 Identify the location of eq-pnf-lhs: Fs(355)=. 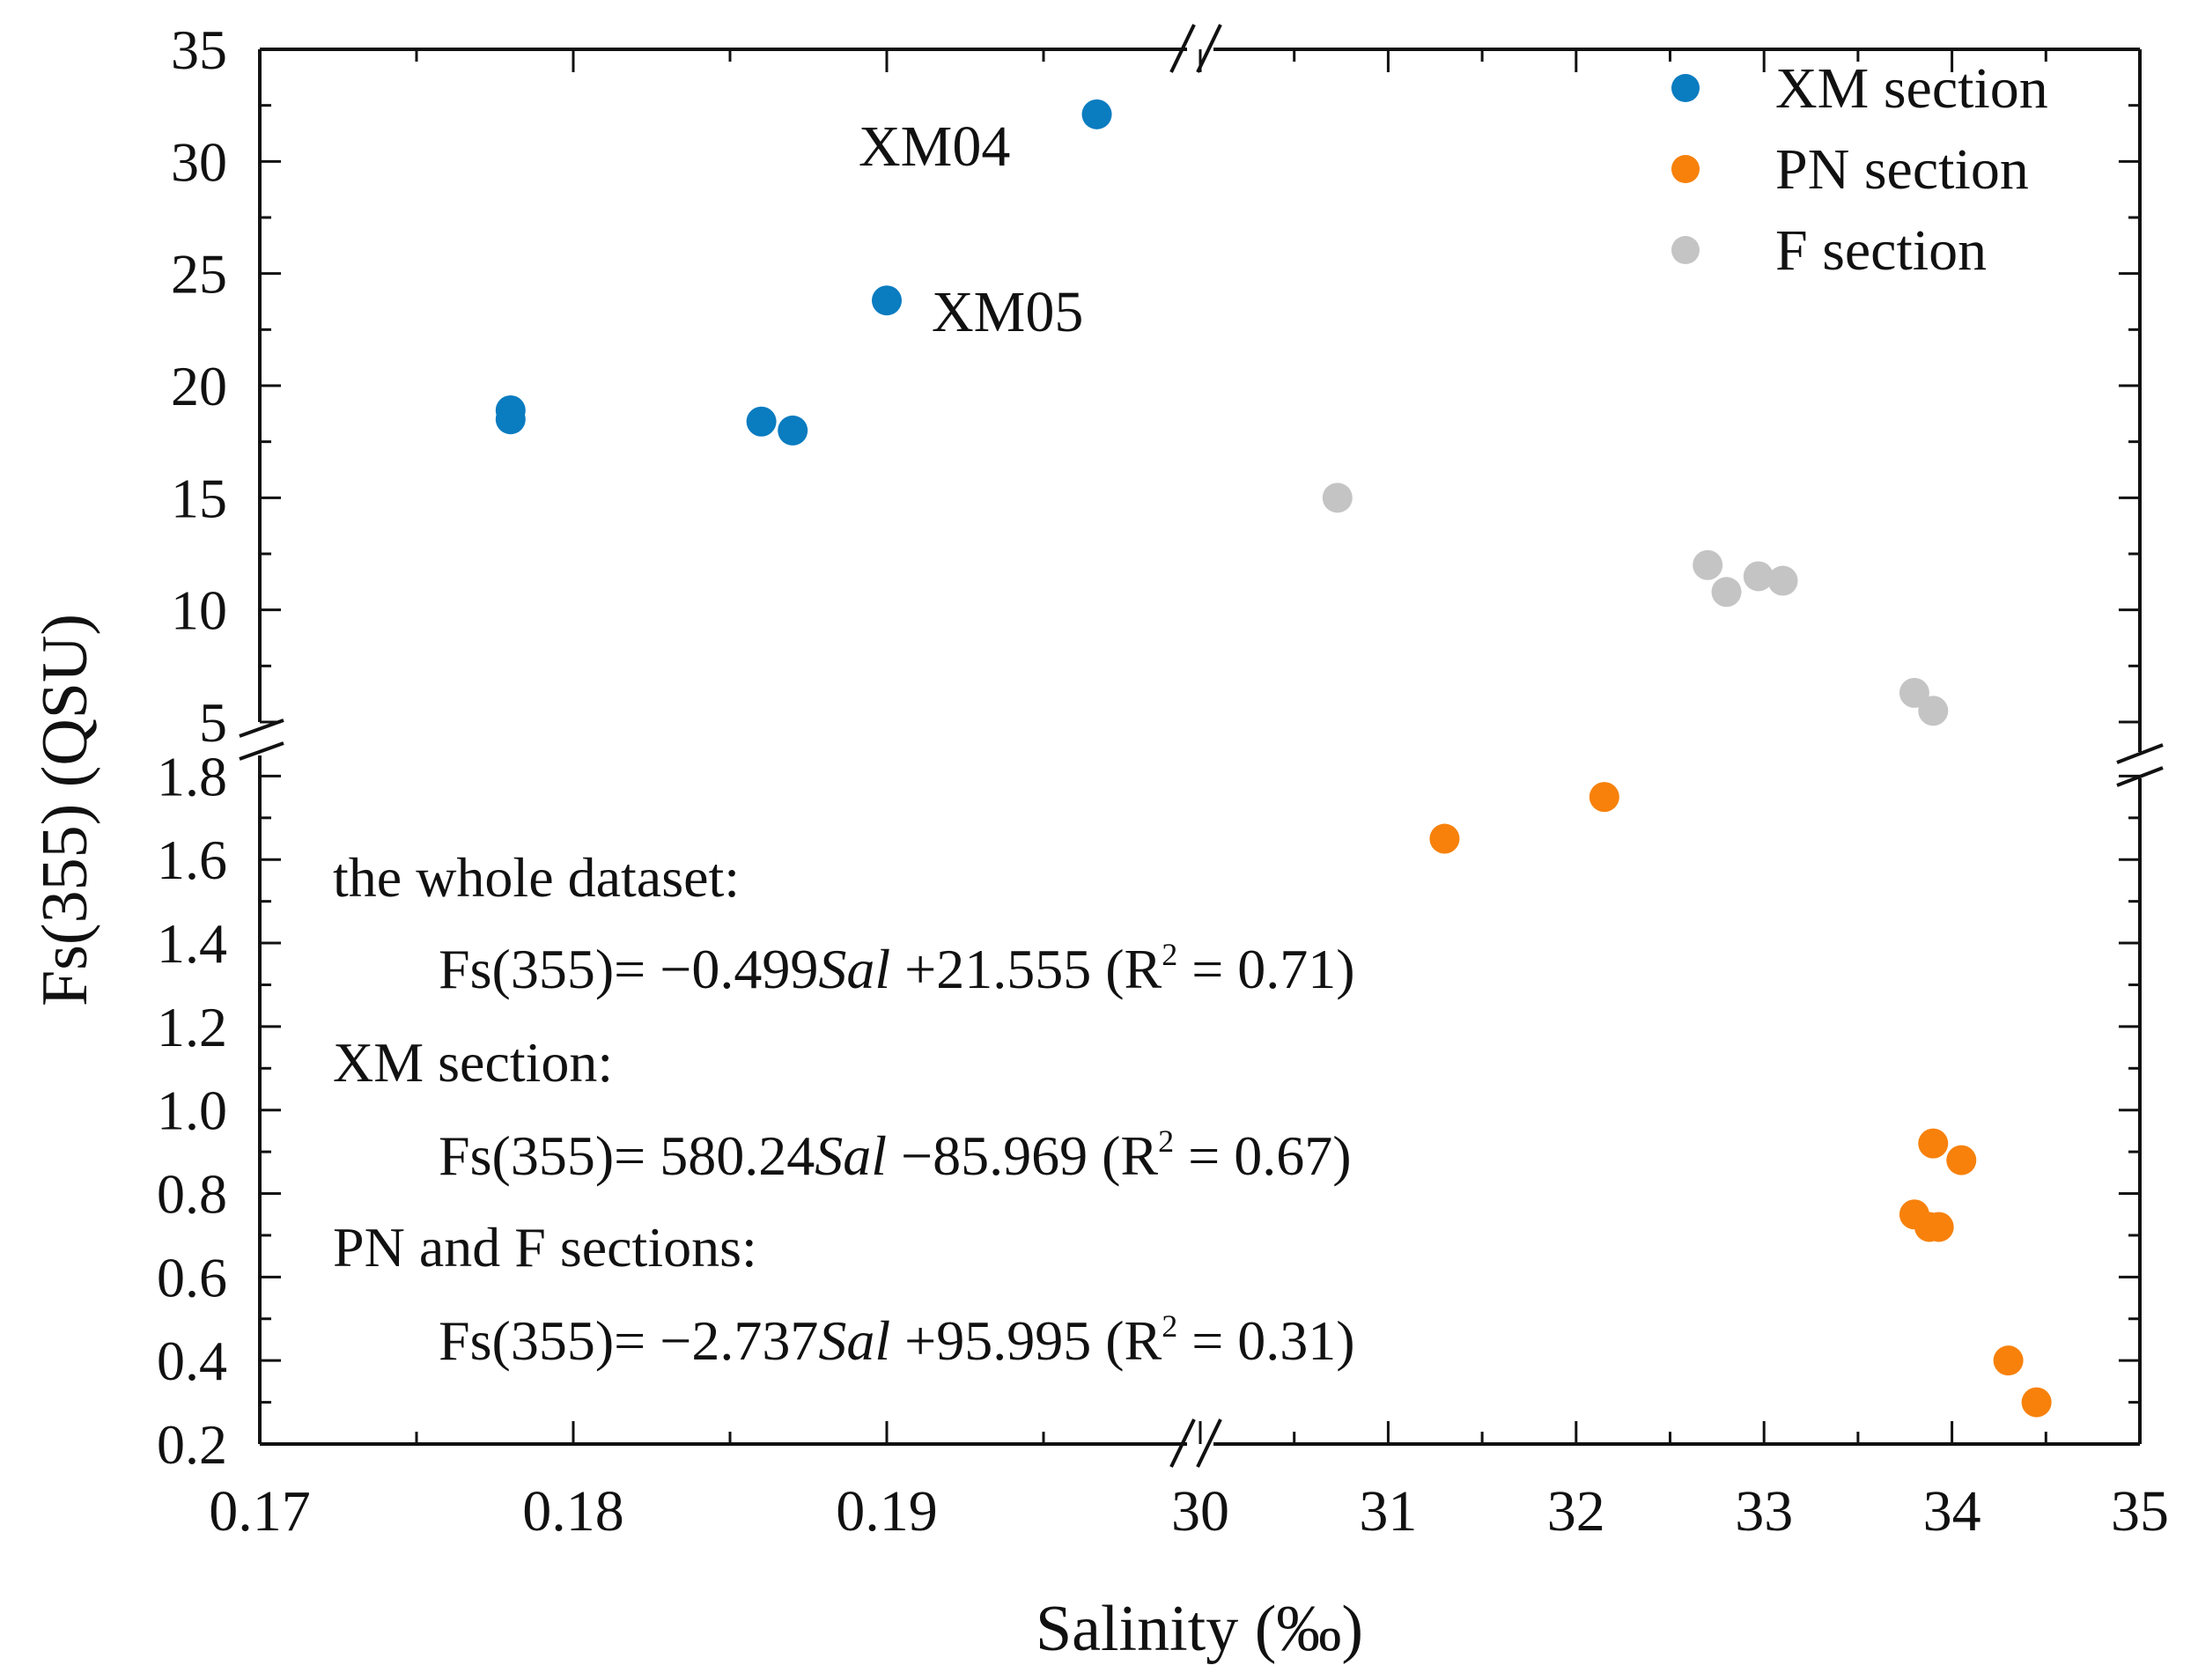
(549, 1340).